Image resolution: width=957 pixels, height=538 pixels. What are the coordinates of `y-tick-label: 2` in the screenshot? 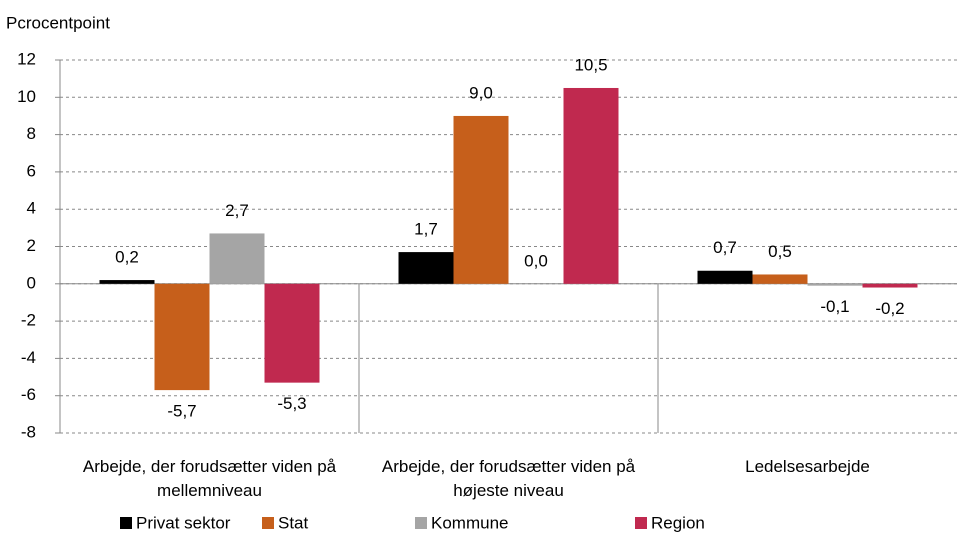 It's located at (31, 245).